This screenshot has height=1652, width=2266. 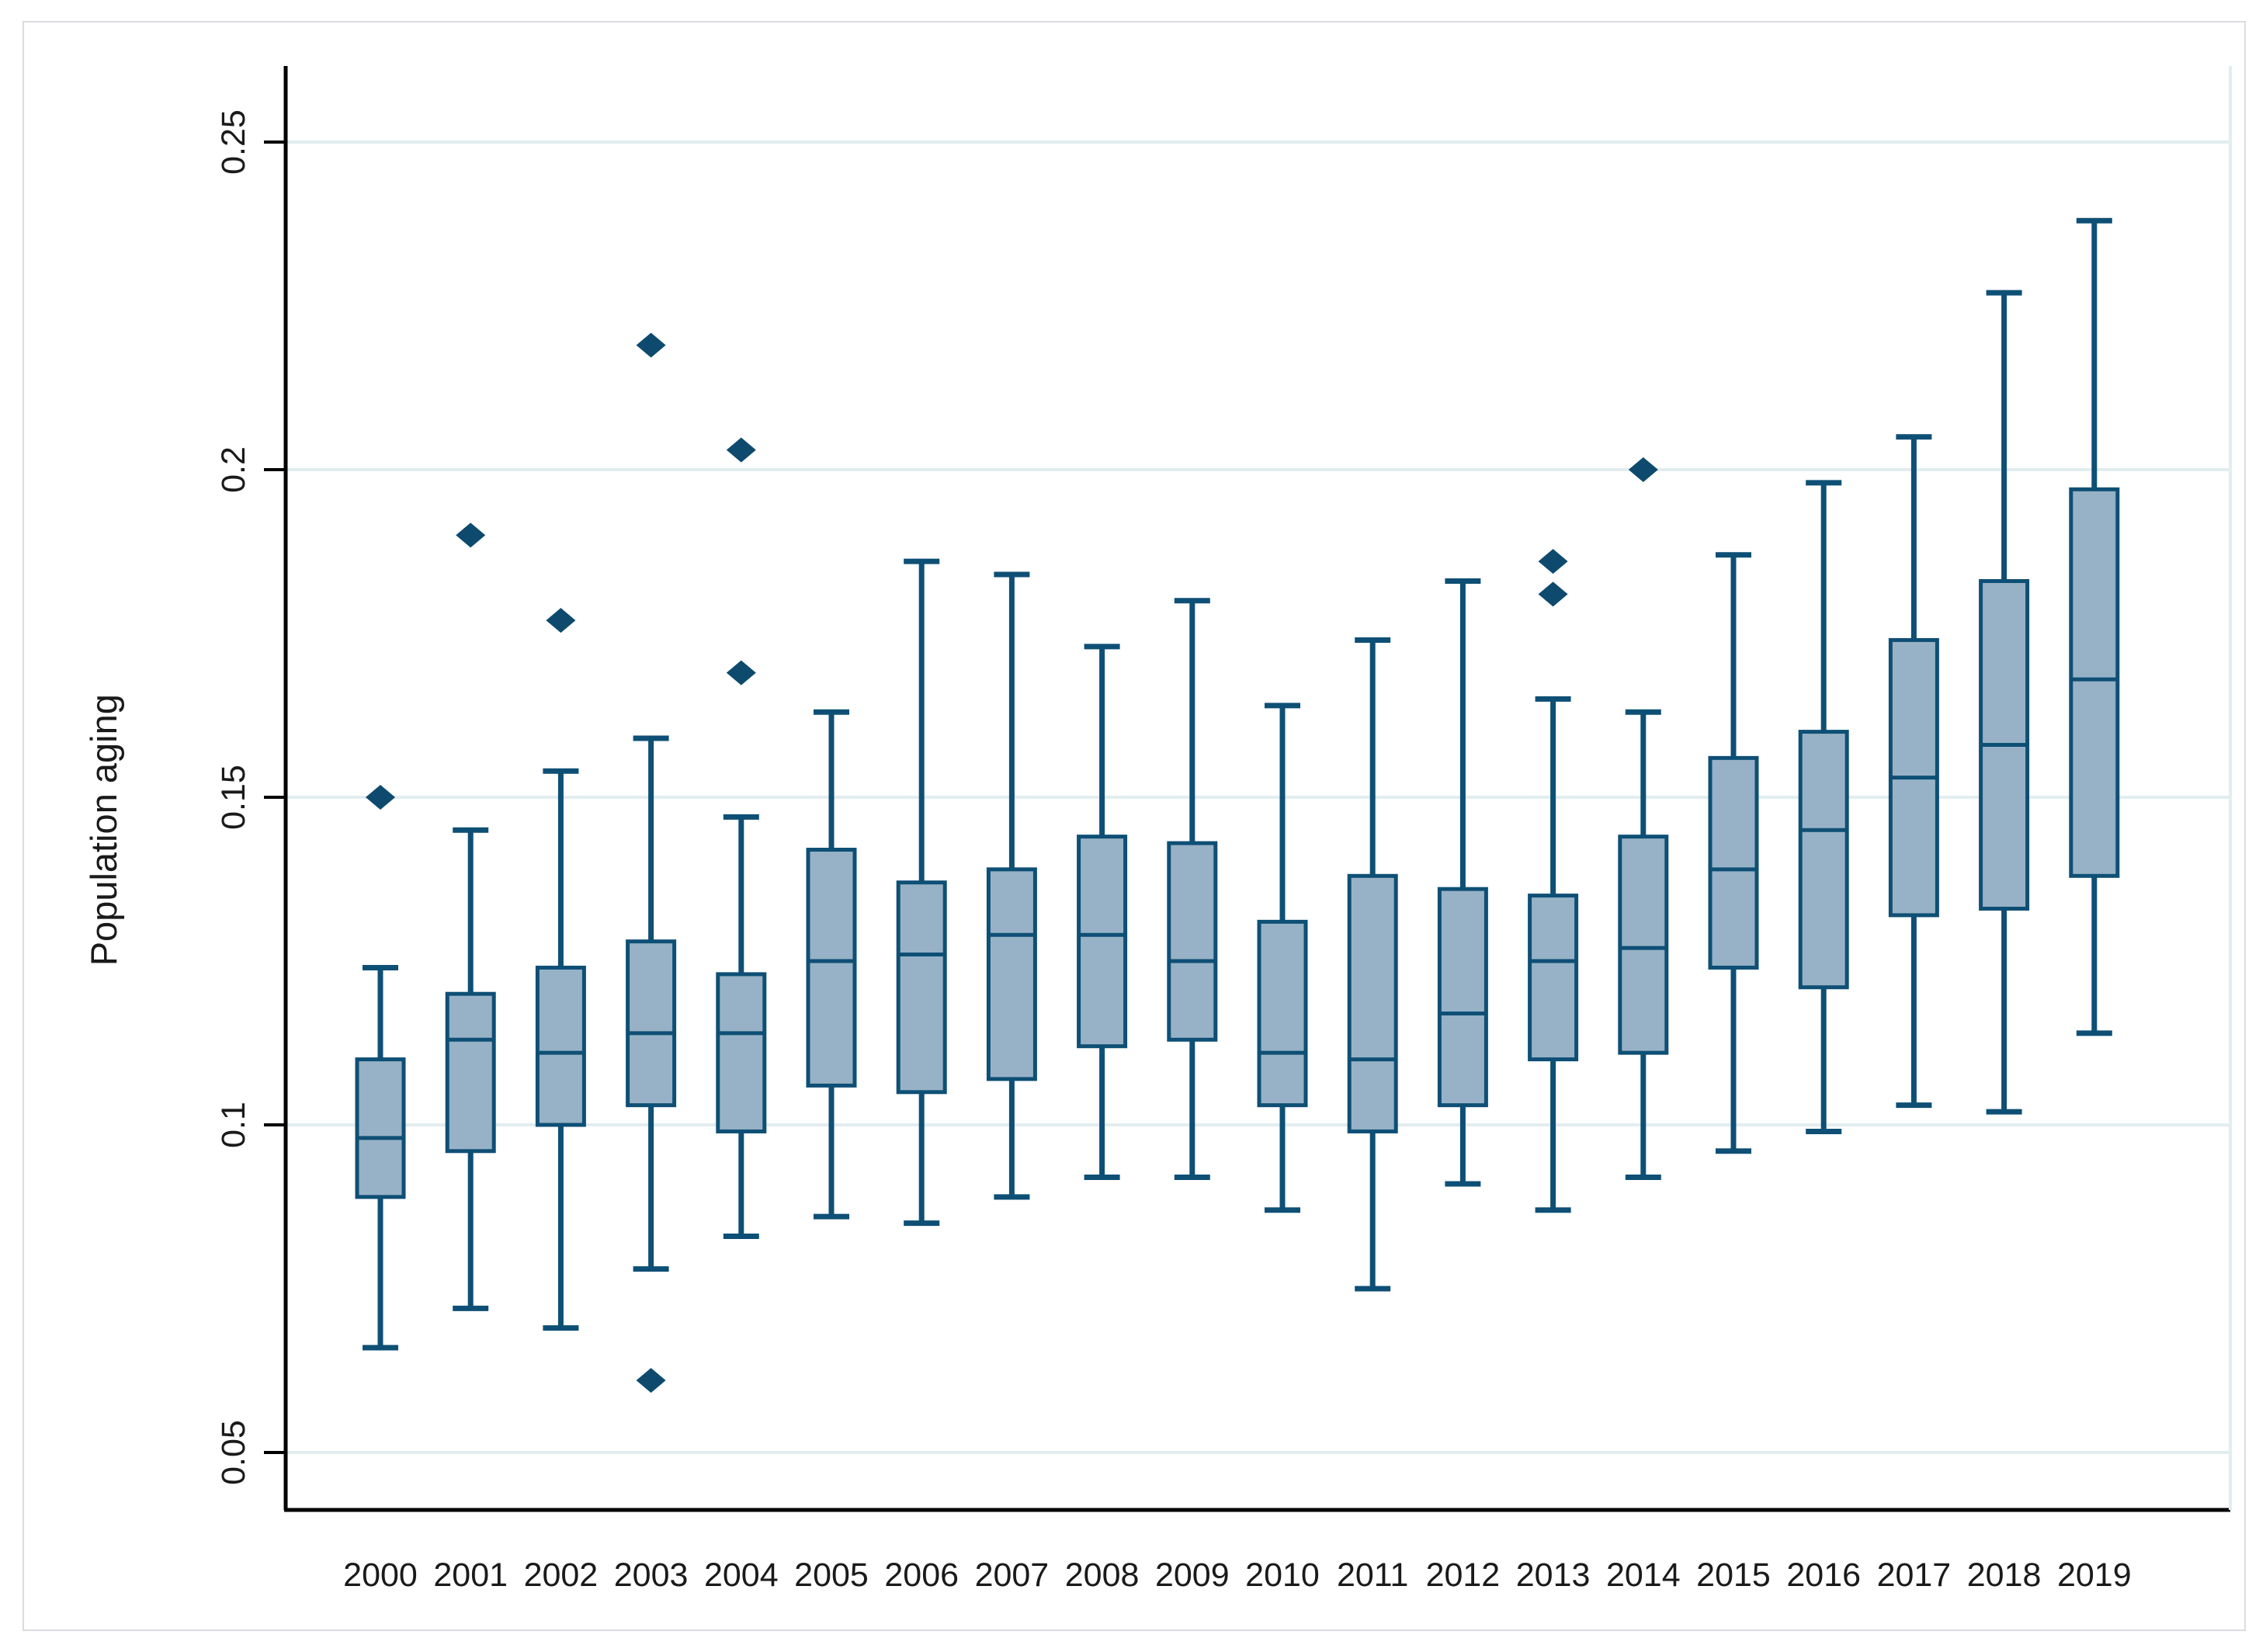 I want to click on x-tick-label-2000: 2000, so click(x=380, y=1575).